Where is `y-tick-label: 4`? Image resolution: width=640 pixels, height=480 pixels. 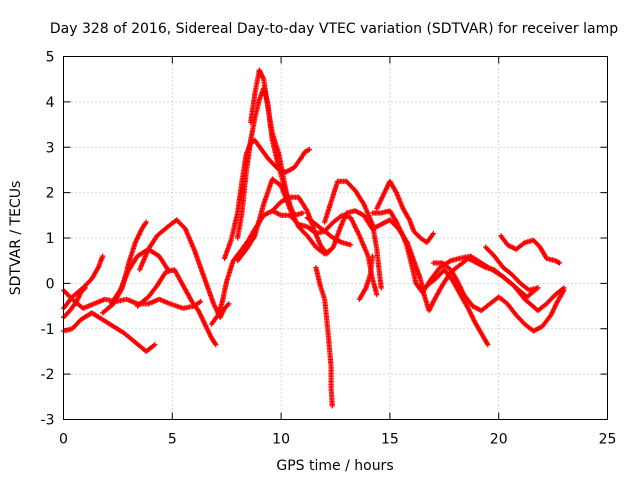 y-tick-label: 4 is located at coordinates (50, 103).